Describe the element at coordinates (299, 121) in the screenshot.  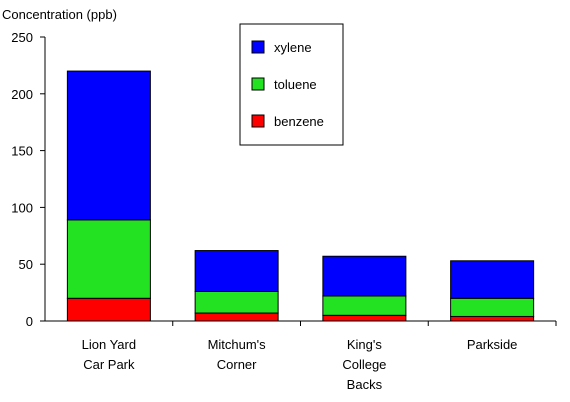
I see `legend-label-benzene: benzene` at that location.